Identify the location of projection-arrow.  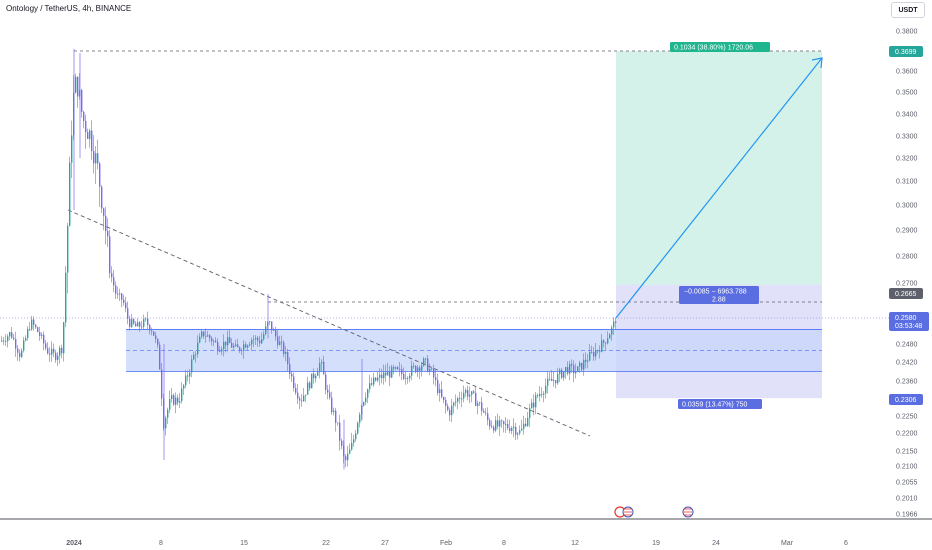
(719, 188).